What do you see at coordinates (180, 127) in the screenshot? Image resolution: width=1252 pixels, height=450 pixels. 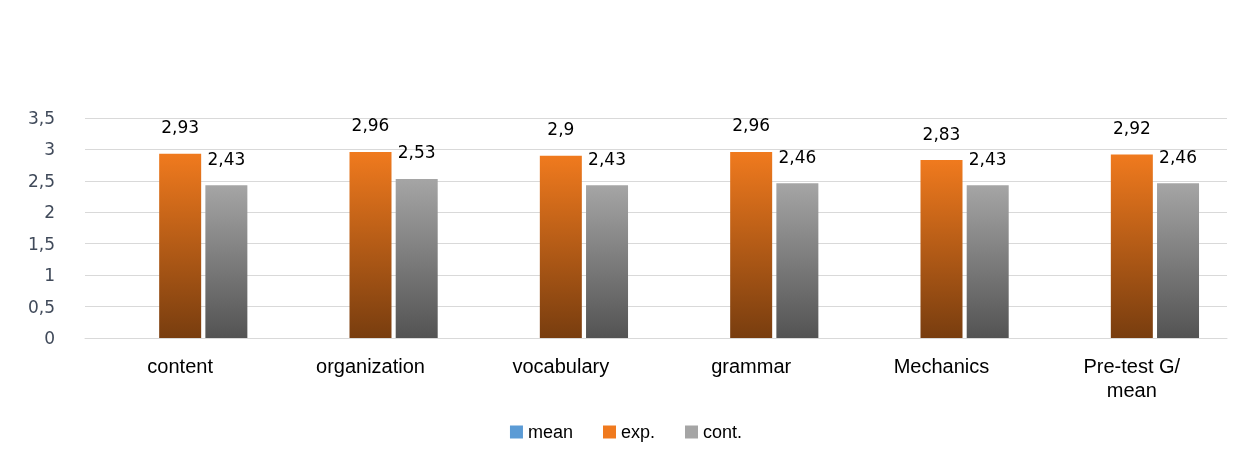 I see `data-label: 2,93` at bounding box center [180, 127].